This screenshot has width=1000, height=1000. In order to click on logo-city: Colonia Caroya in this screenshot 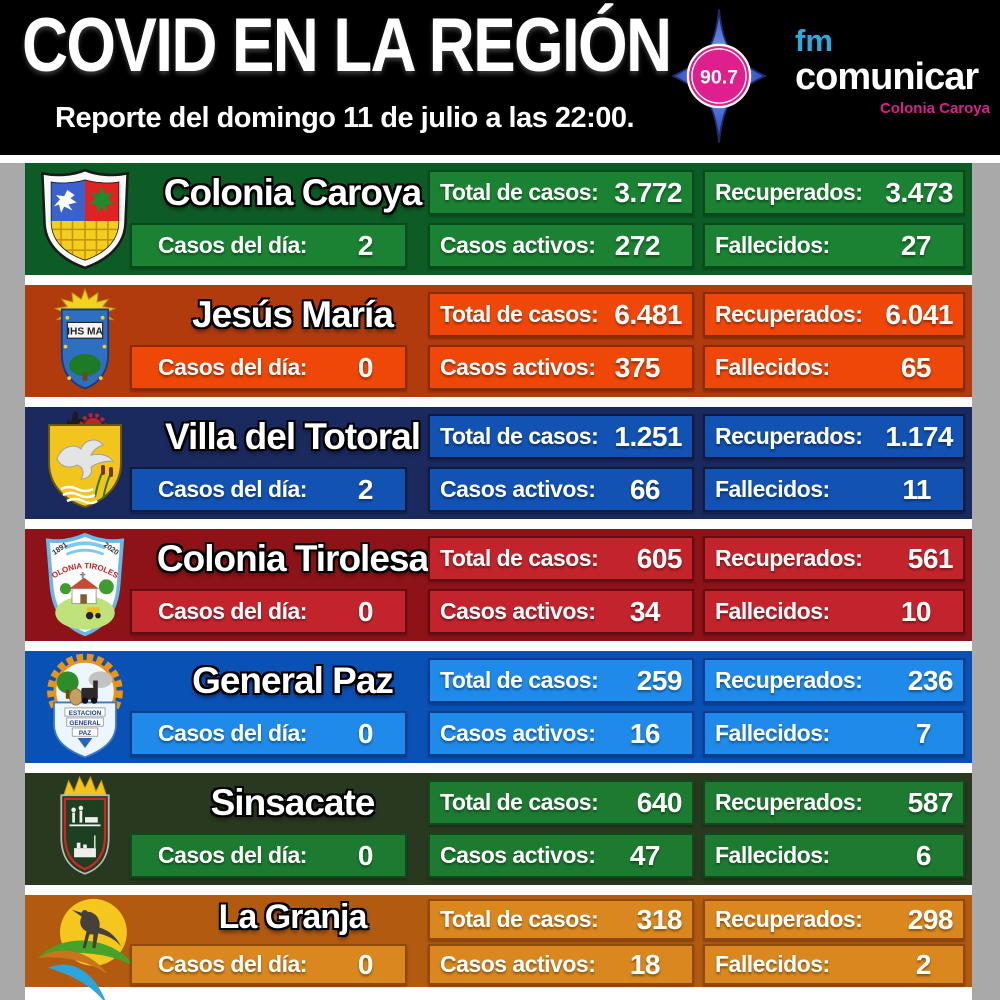, I will do `click(934, 108)`.